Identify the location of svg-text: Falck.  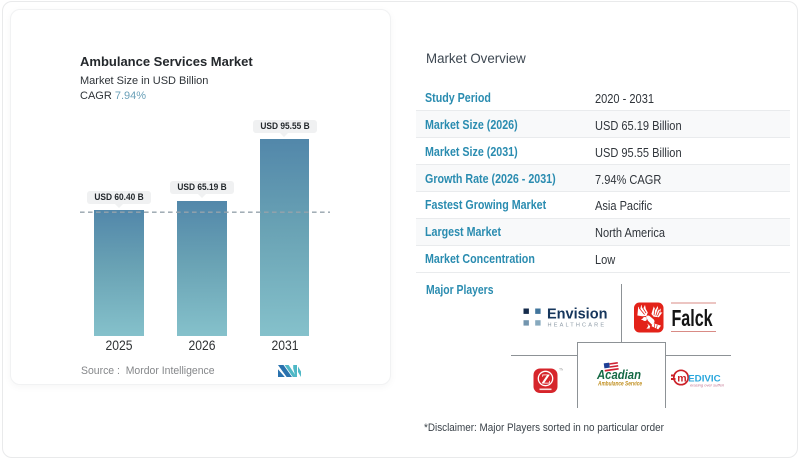
(692, 318).